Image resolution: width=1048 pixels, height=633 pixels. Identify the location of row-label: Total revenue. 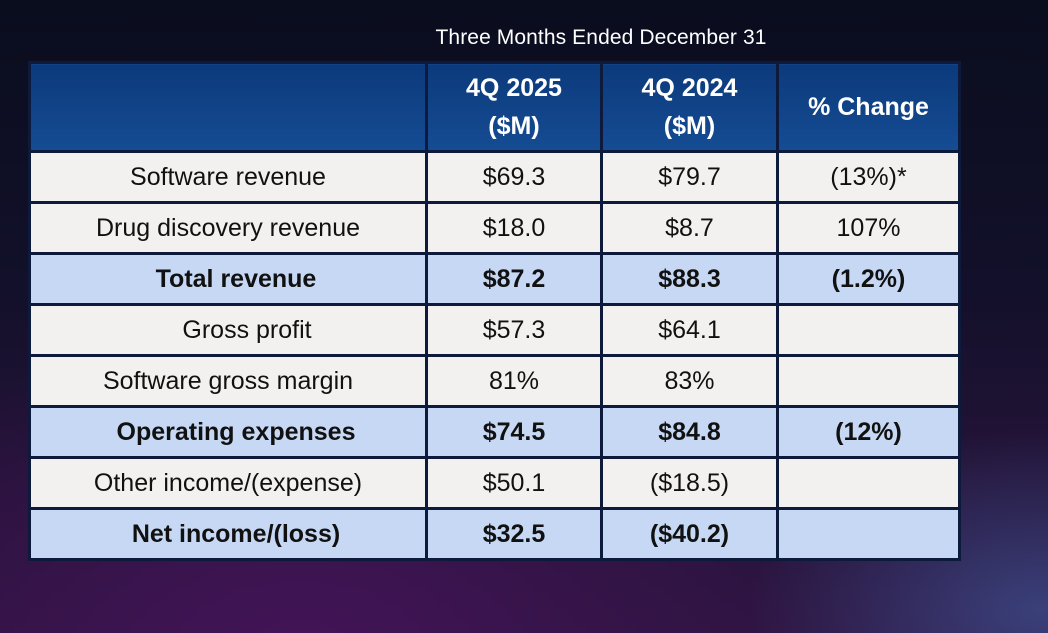
(228, 279).